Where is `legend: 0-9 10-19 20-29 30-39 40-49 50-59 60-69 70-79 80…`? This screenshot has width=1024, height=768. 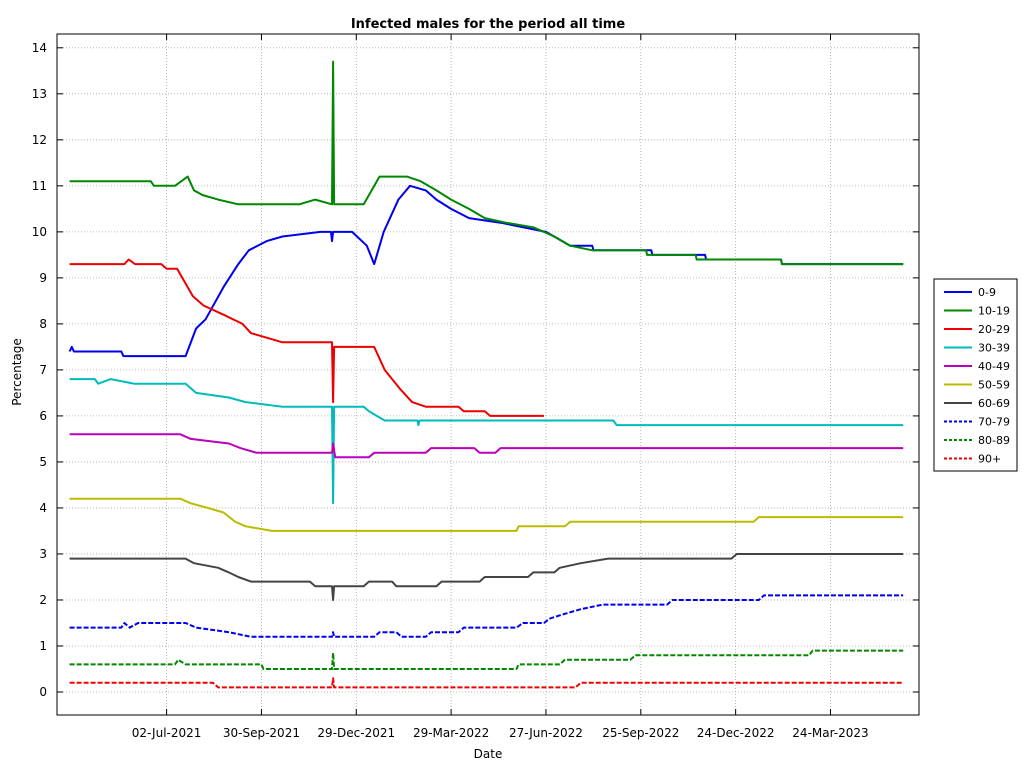
legend: 0-9 10-19 20-29 30-39 40-49 50-59 60-69 70-79 80… is located at coordinates (975, 375).